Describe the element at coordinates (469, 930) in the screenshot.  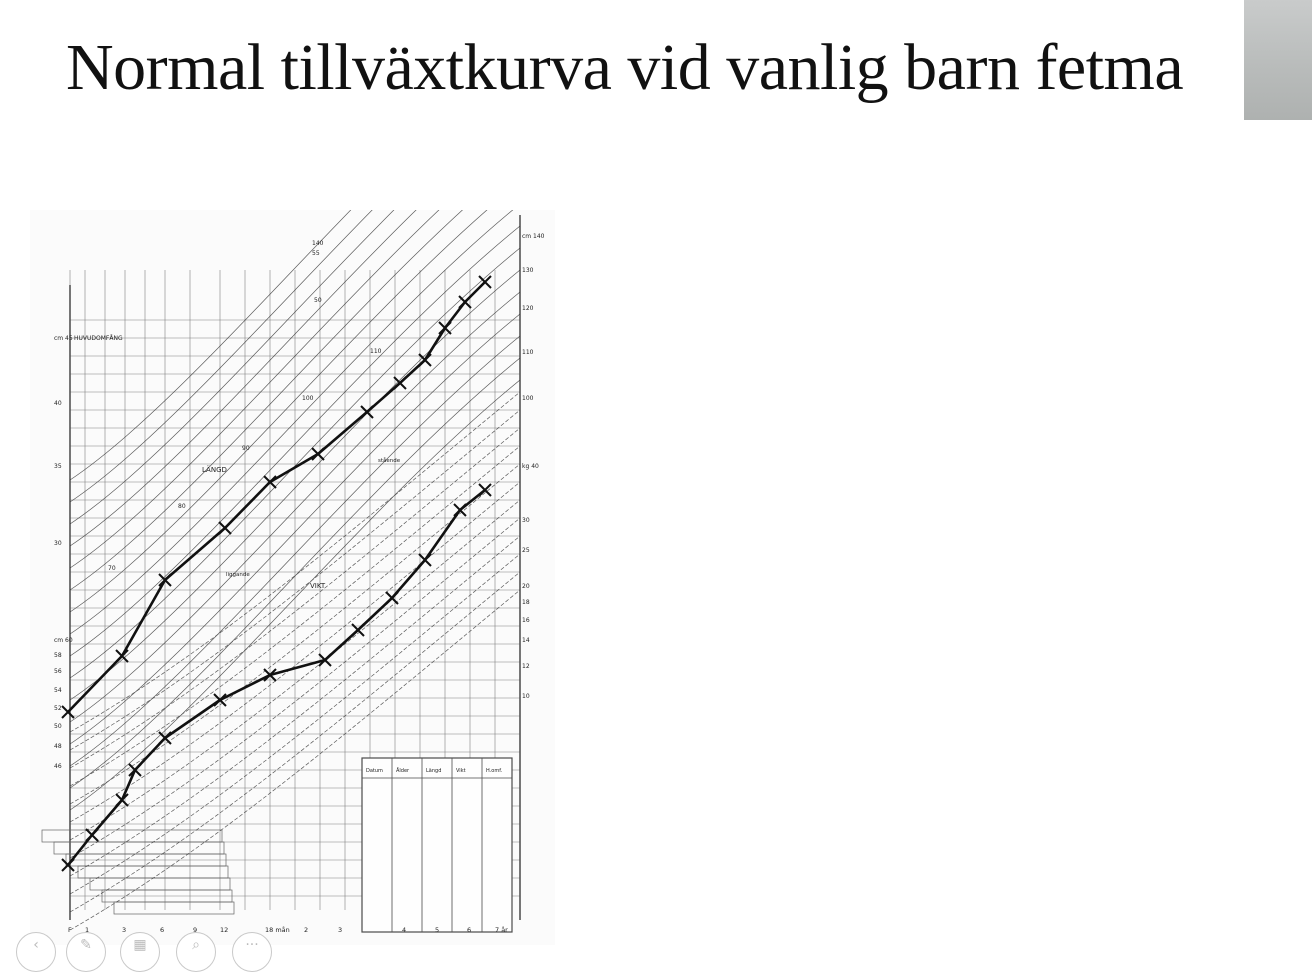
I see `bottom-tick: 6` at that location.